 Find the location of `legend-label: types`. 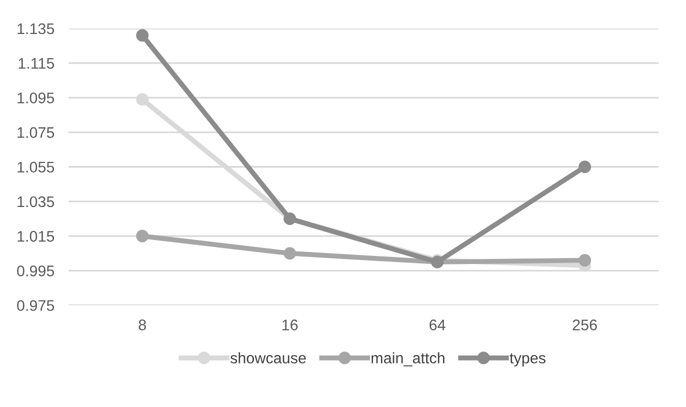

legend-label: types is located at coordinates (528, 359).